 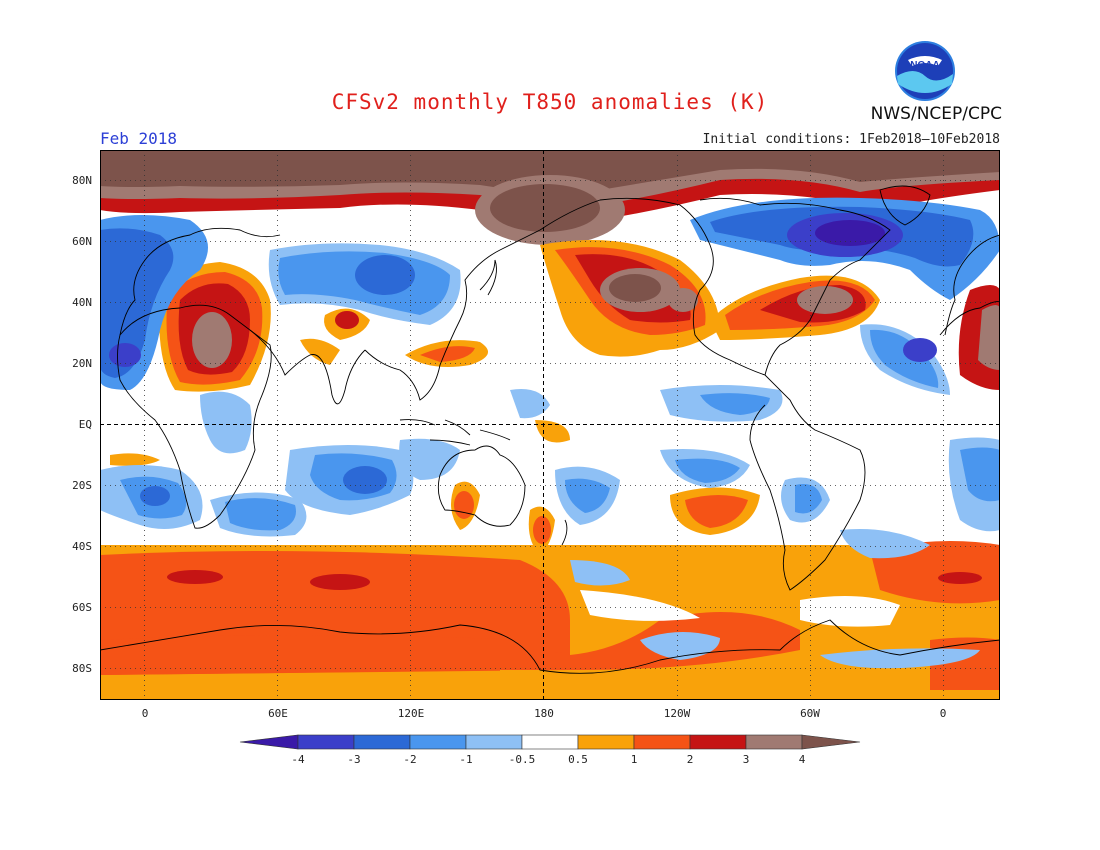 I want to click on colorbar-label-m1: -1, so click(x=466, y=759).